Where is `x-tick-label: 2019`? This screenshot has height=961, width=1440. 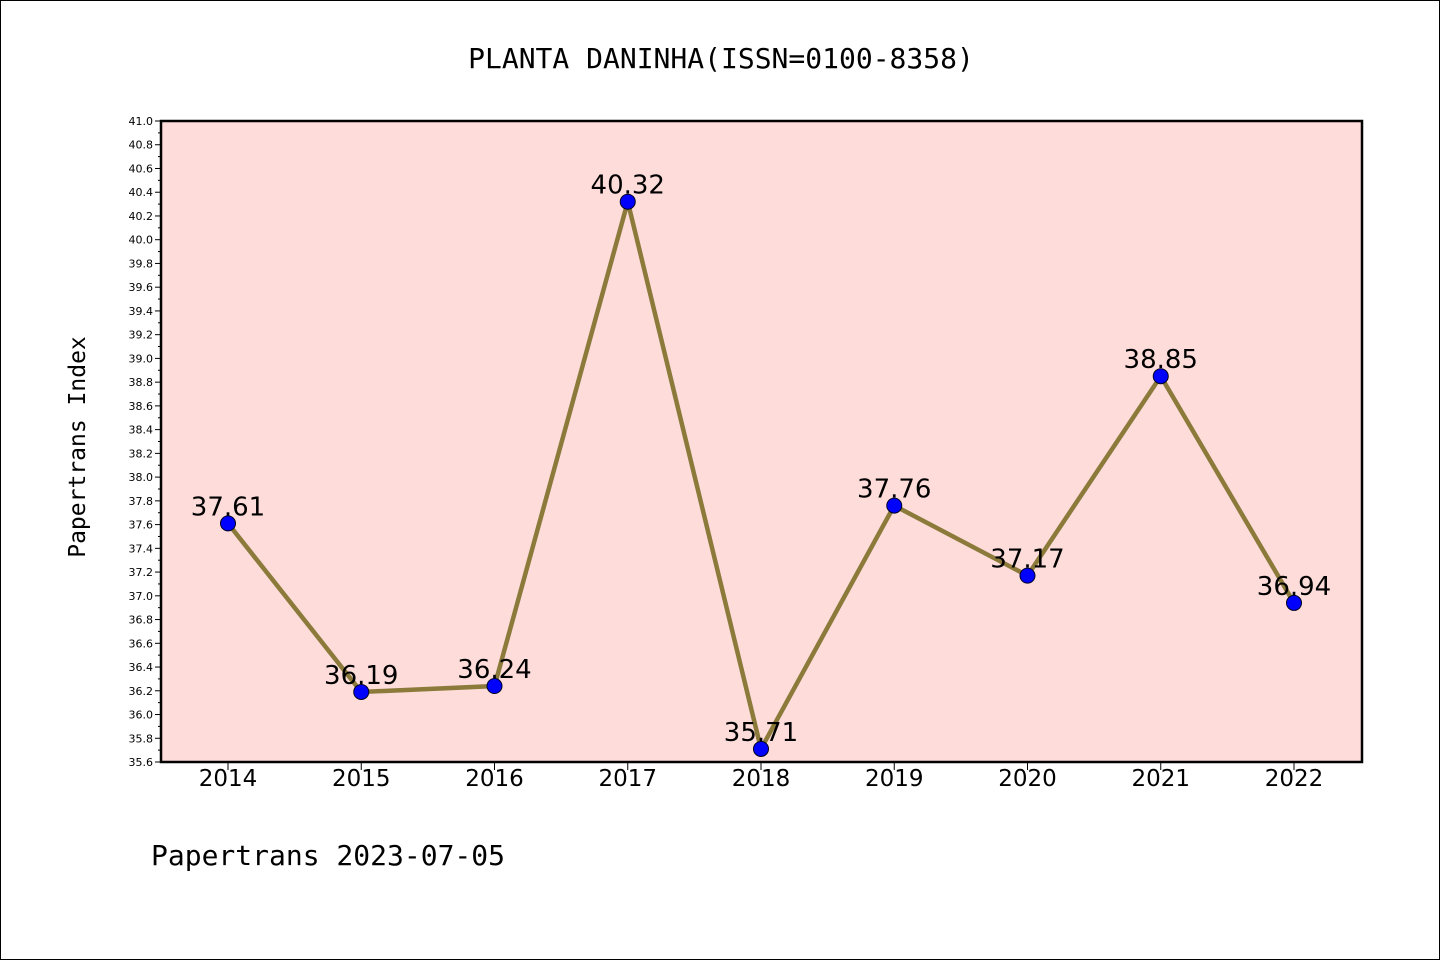 x-tick-label: 2019 is located at coordinates (894, 779).